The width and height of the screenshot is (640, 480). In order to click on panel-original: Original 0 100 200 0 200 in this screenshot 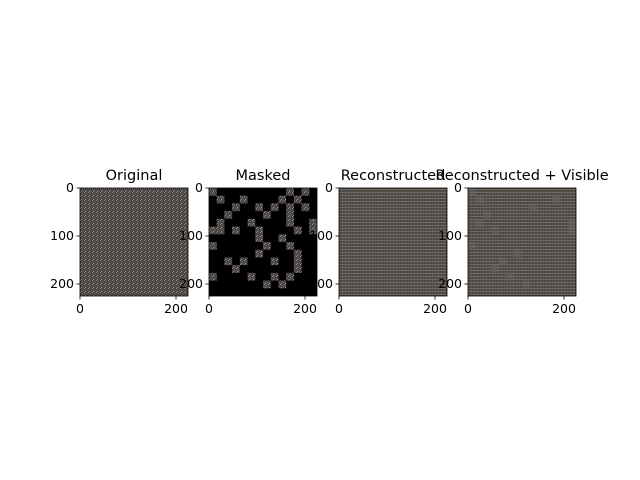, I will do `click(119, 242)`.